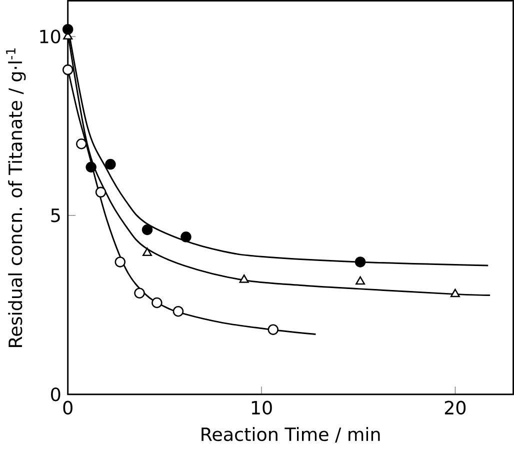 The image size is (514, 449). What do you see at coordinates (67, 407) in the screenshot?
I see `x-tick-label: 0` at bounding box center [67, 407].